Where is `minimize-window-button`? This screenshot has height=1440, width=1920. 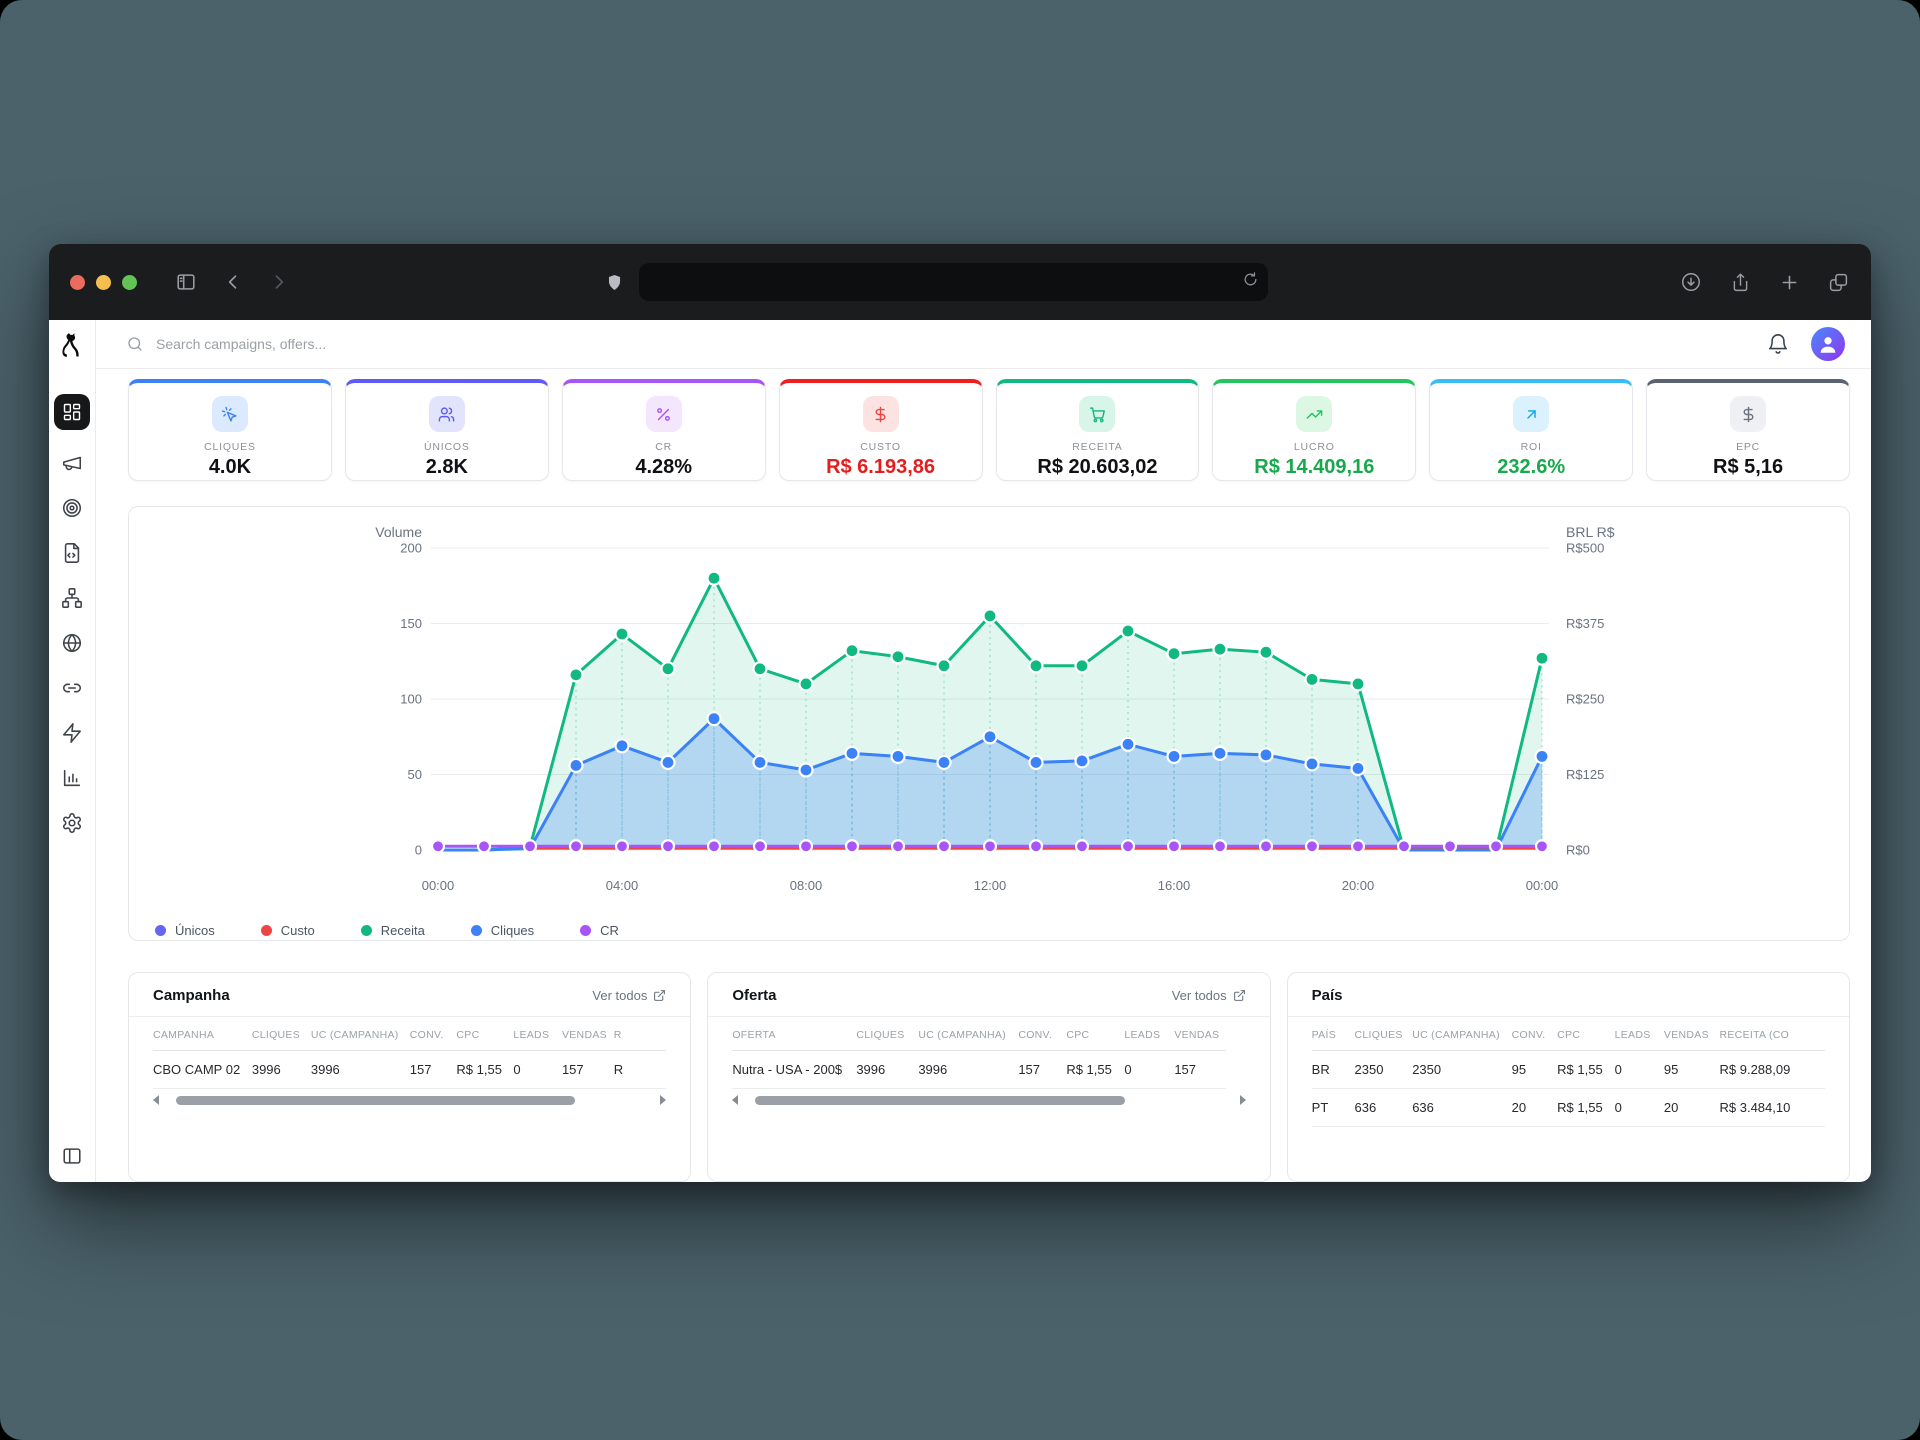
minimize-window-button is located at coordinates (103, 282).